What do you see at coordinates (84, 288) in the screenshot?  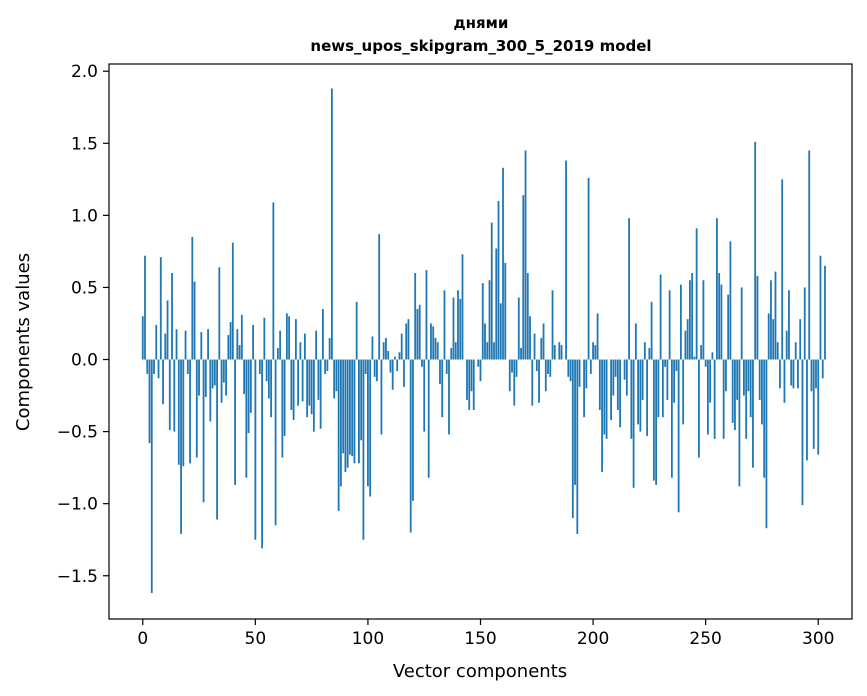 I see `y-tick-label-4: 0.5` at bounding box center [84, 288].